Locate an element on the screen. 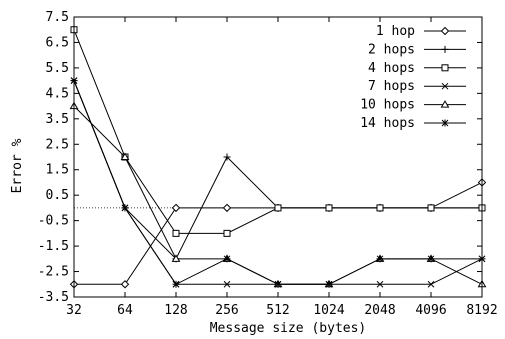  legend-entry: 14 hops is located at coordinates (413, 123).